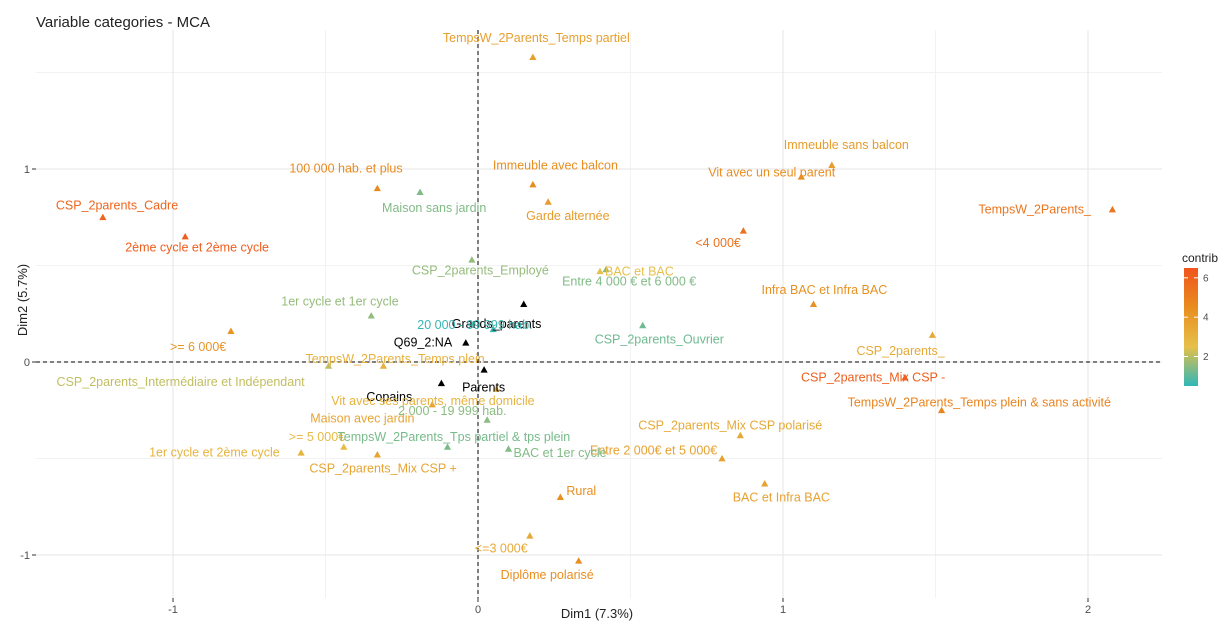  I want to click on point-label: 2ème cycle et 2ème cycle, so click(197, 248).